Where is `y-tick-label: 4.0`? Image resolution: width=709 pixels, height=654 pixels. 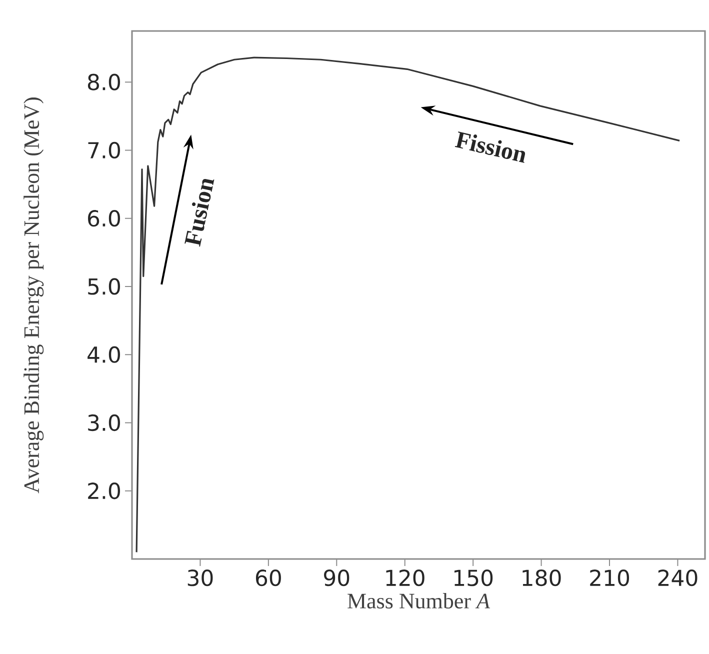 y-tick-label: 4.0 is located at coordinates (104, 354).